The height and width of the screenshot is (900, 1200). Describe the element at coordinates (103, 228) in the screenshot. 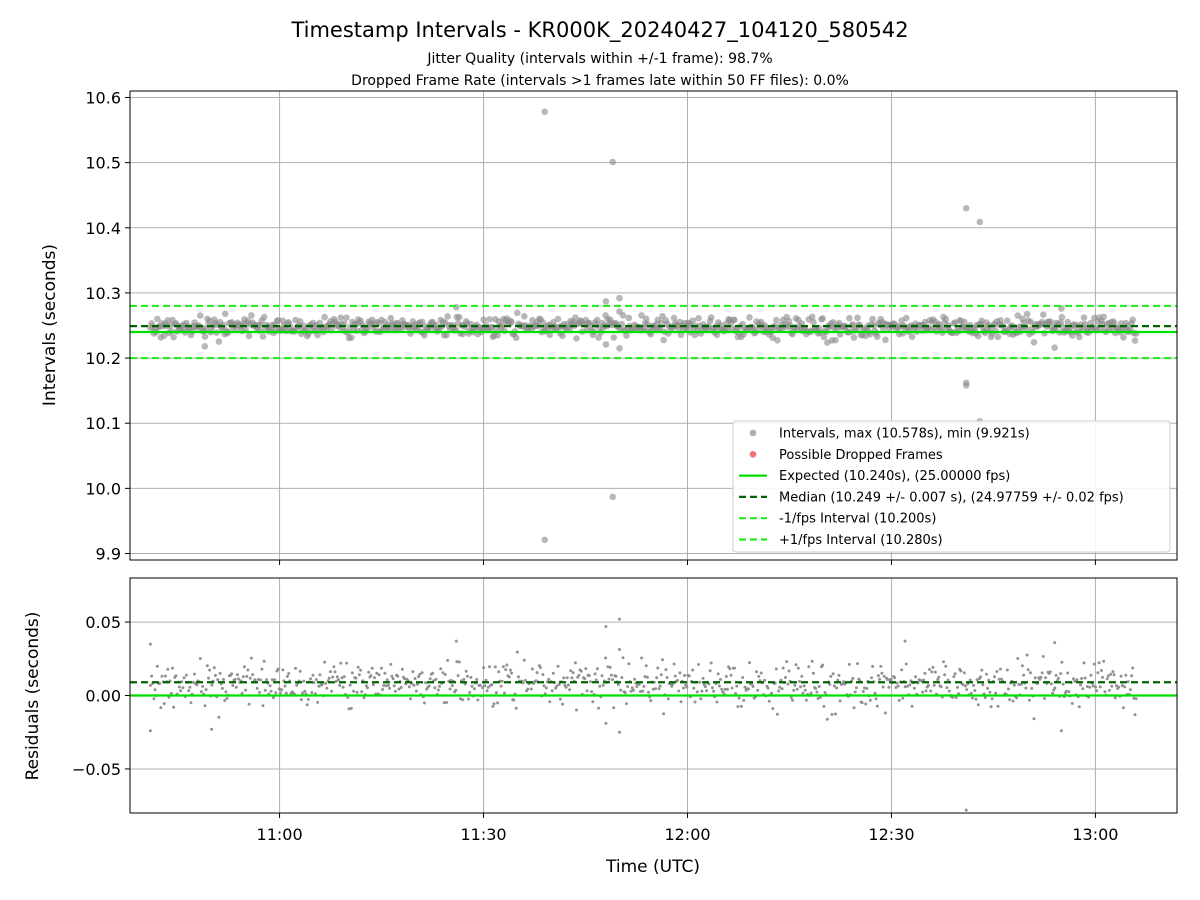

I see `y-tick-label: 10.4` at that location.